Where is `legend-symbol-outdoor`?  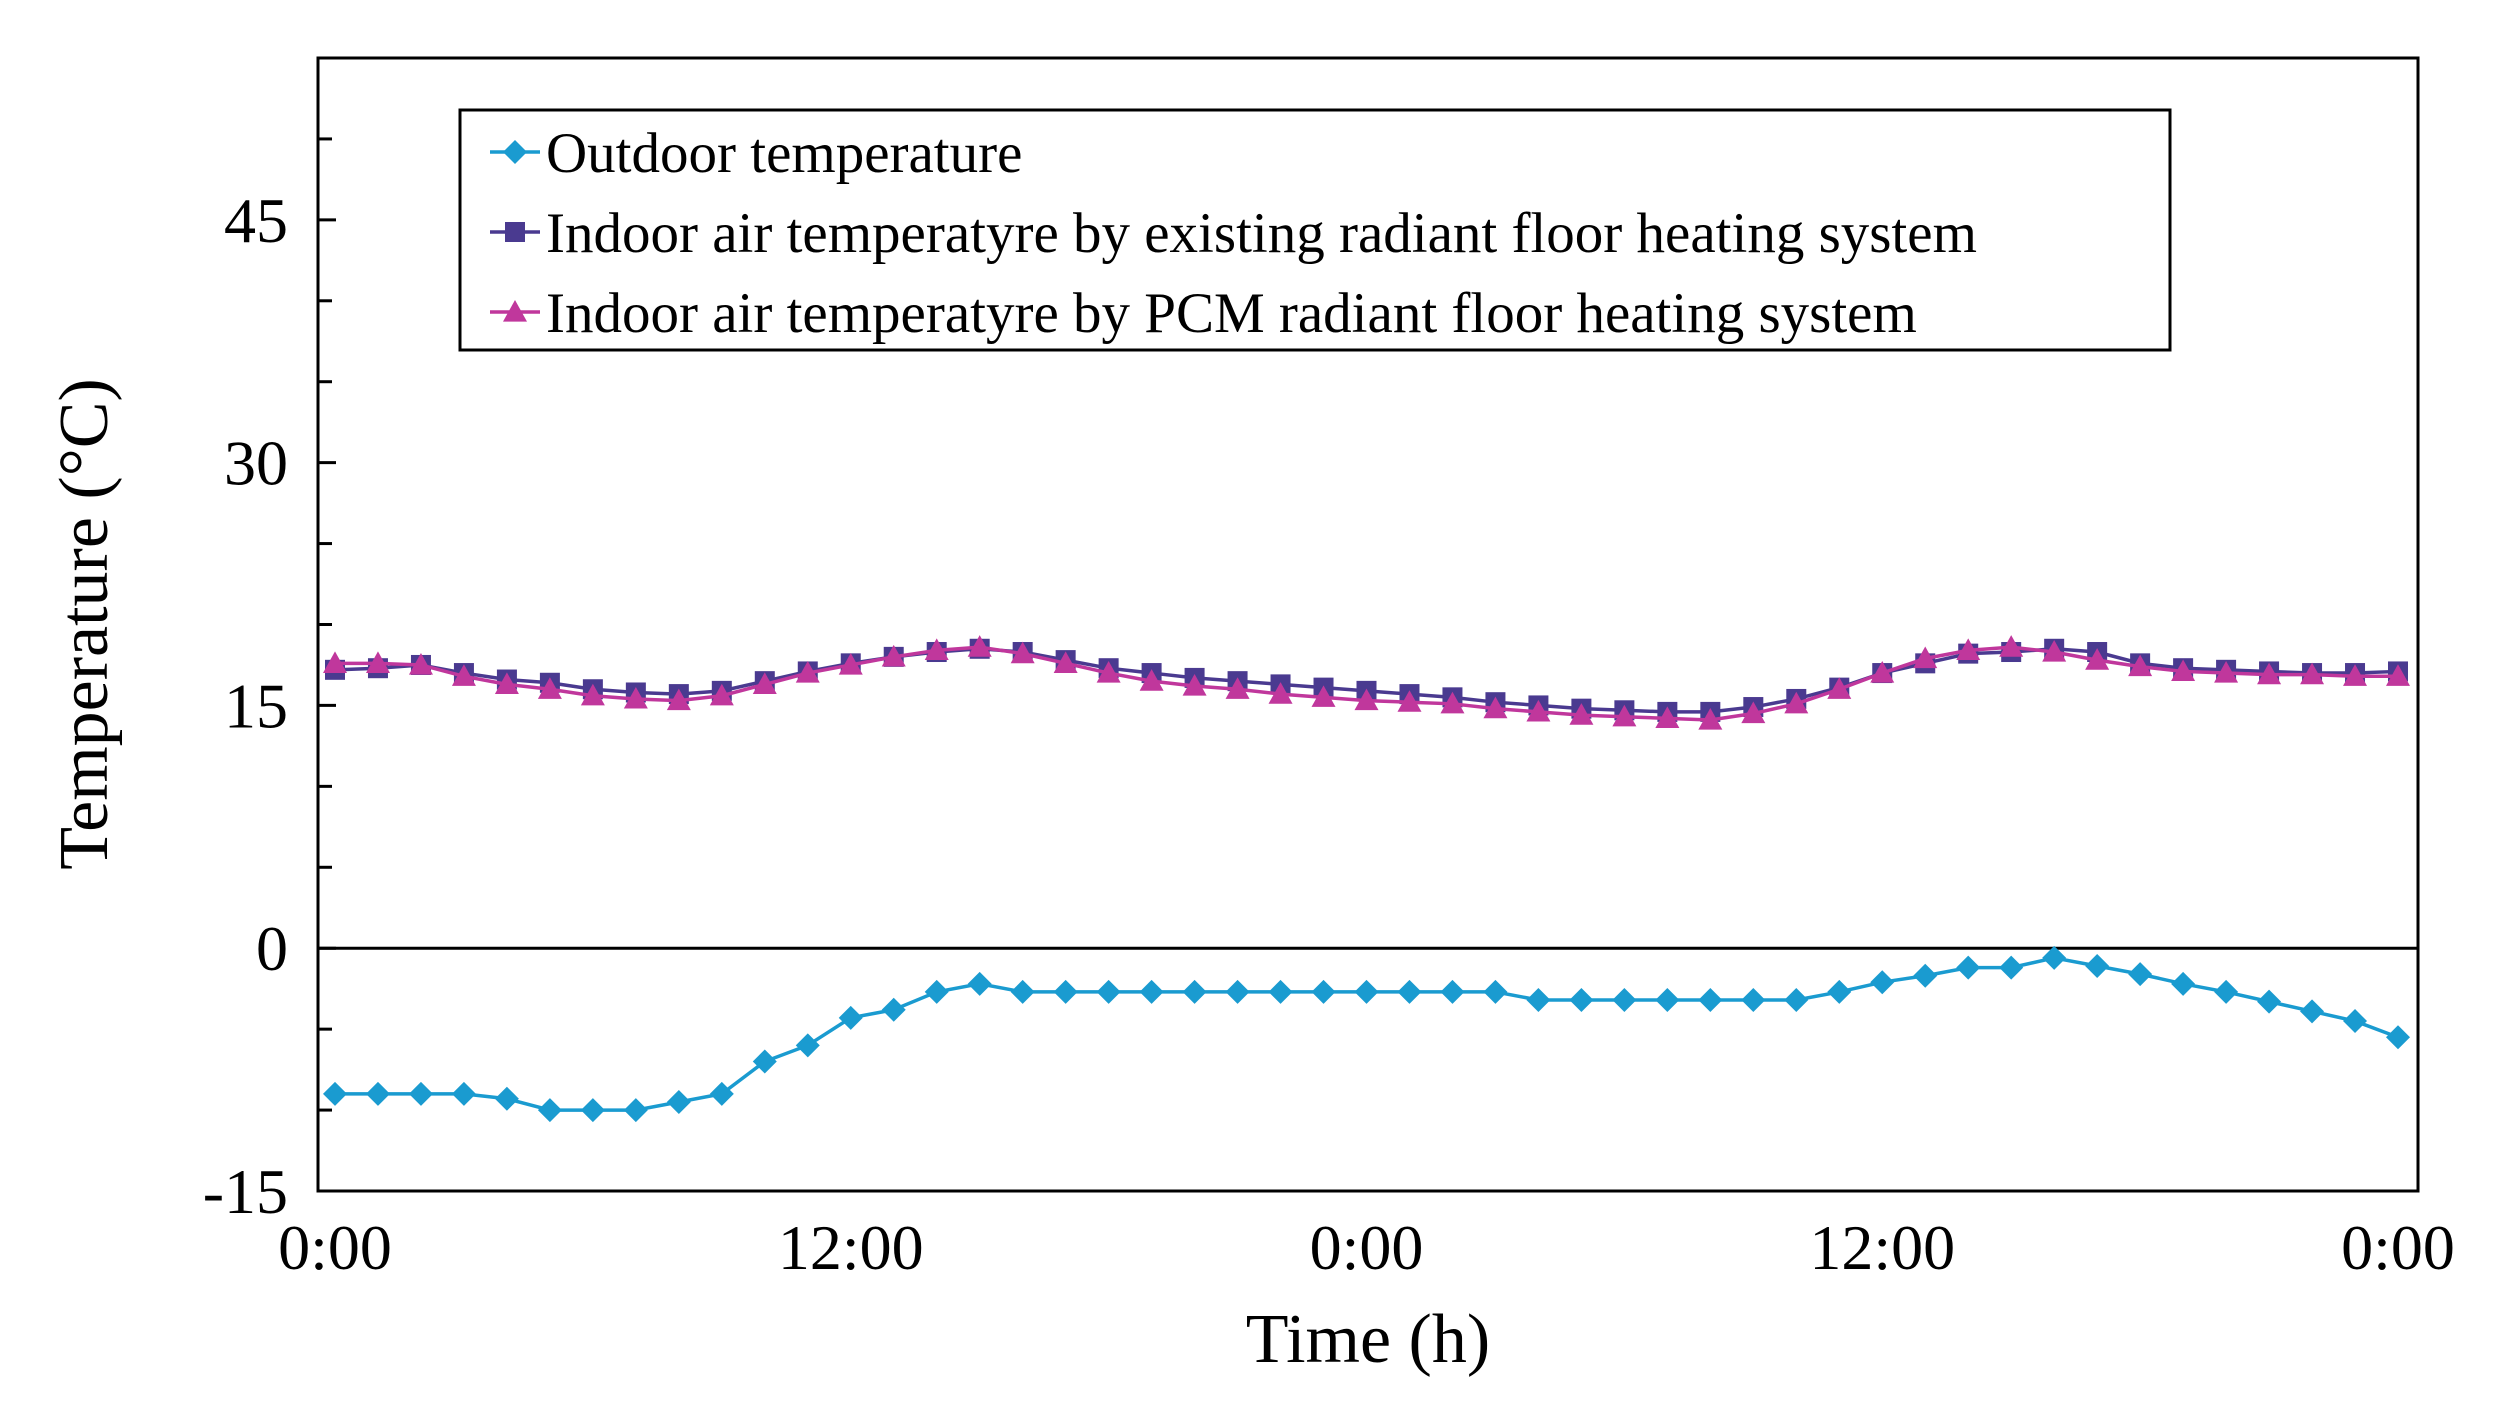
legend-symbol-outdoor is located at coordinates (515, 152).